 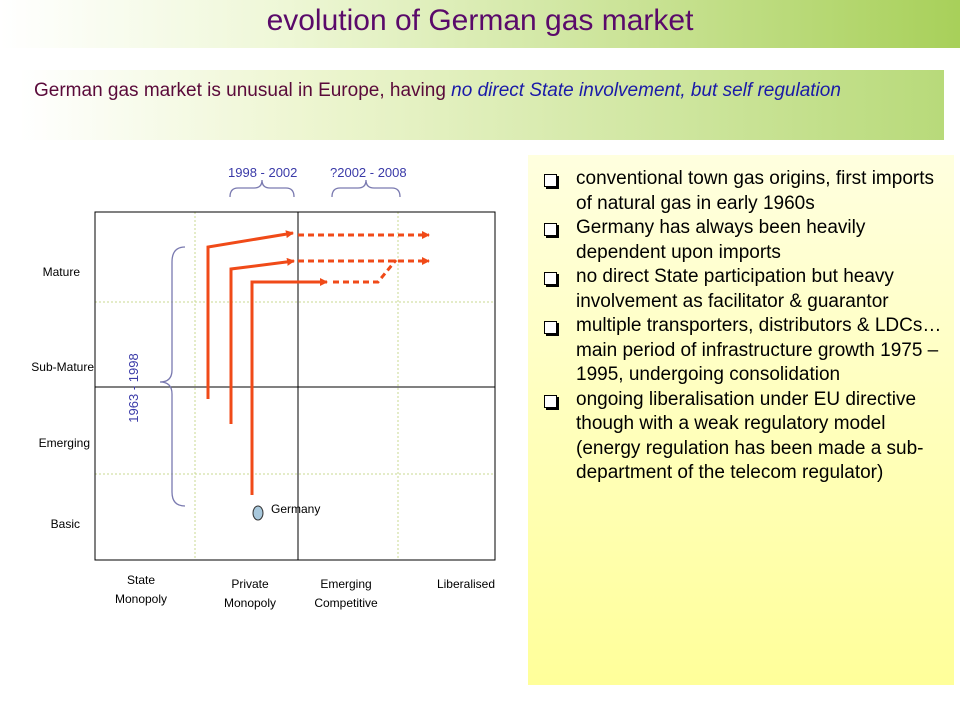 I want to click on stage-private-monopoly: Private Monopoly, so click(x=250, y=593).